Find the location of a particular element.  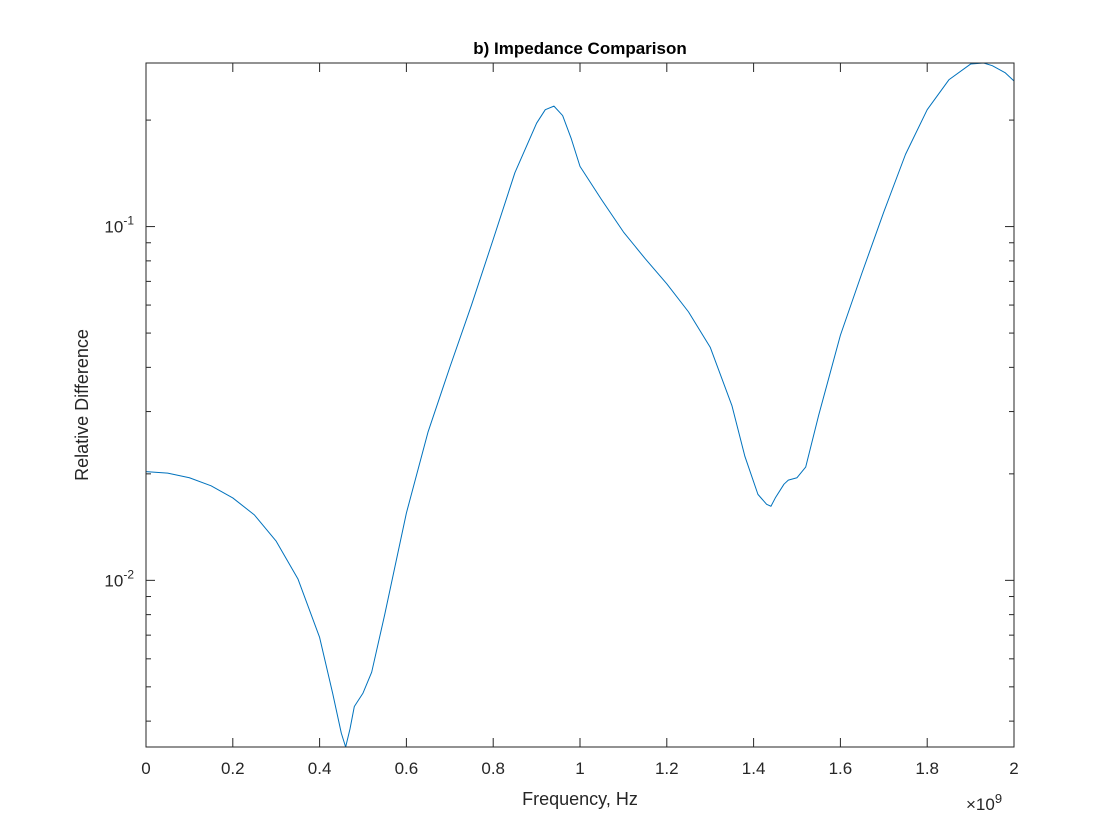

y-tick-exponent: -1 is located at coordinates (128, 221).